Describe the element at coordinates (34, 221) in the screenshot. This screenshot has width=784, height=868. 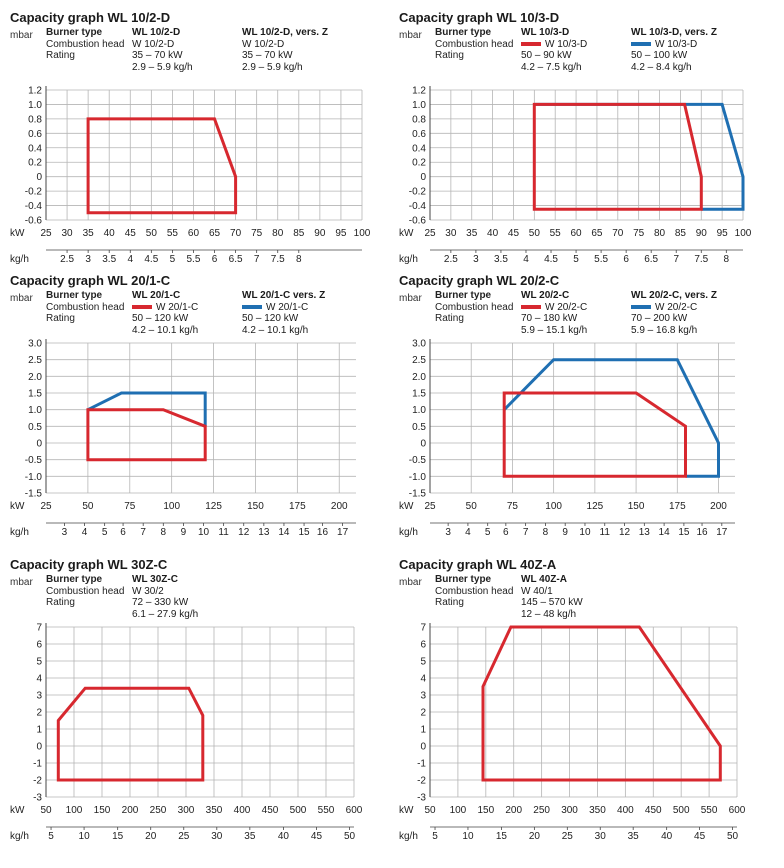
I see `y-tick-label: -0.6` at that location.